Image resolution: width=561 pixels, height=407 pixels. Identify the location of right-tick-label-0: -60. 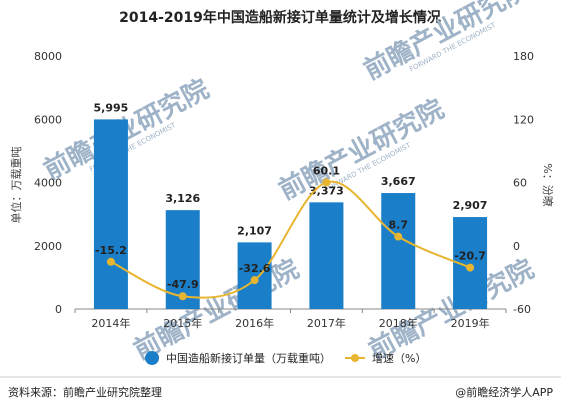
(522, 309).